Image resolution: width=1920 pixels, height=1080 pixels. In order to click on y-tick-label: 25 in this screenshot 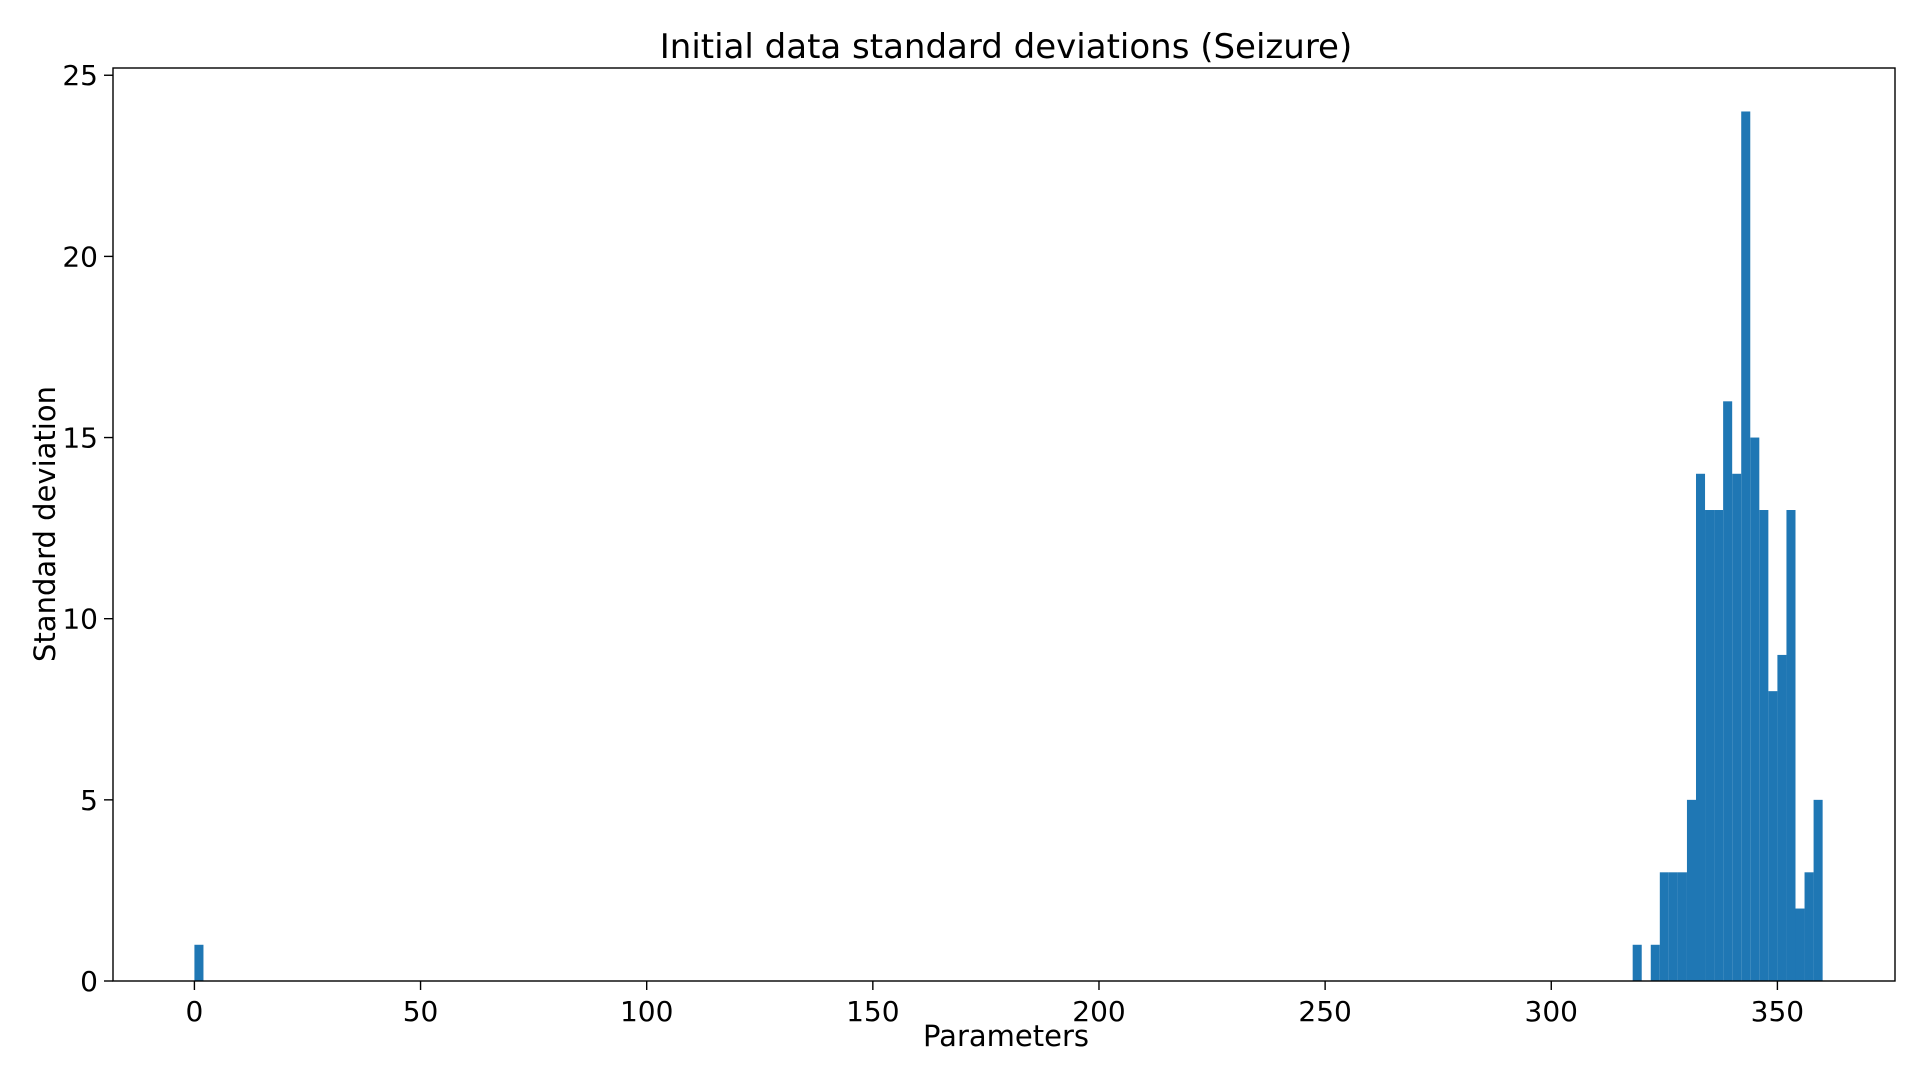, I will do `click(80, 75)`.